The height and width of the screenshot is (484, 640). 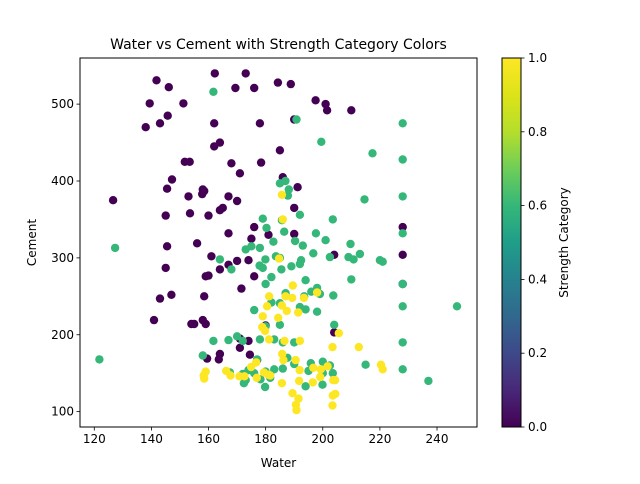 What do you see at coordinates (62, 335) in the screenshot?
I see `y-tick-label: 200` at bounding box center [62, 335].